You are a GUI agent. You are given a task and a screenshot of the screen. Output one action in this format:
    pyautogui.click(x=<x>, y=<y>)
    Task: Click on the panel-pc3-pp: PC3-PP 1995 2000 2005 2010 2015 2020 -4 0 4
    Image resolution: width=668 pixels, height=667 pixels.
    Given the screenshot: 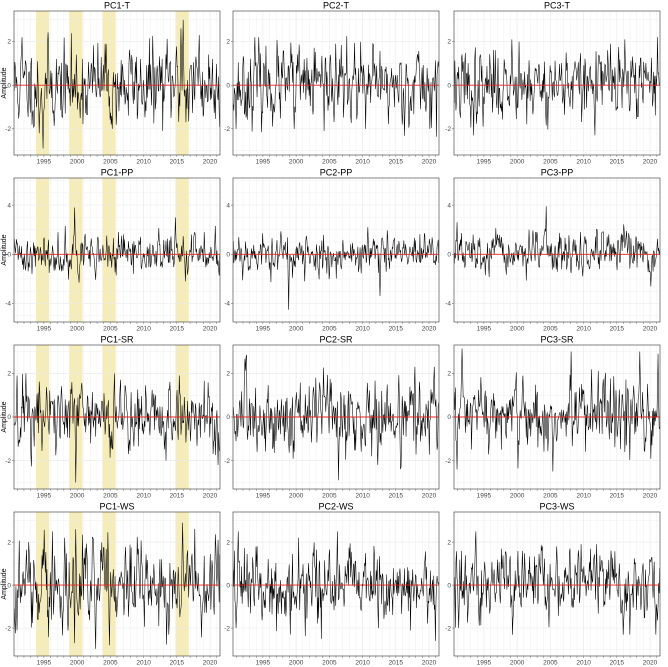 What is the action you would take?
    pyautogui.click(x=553, y=250)
    